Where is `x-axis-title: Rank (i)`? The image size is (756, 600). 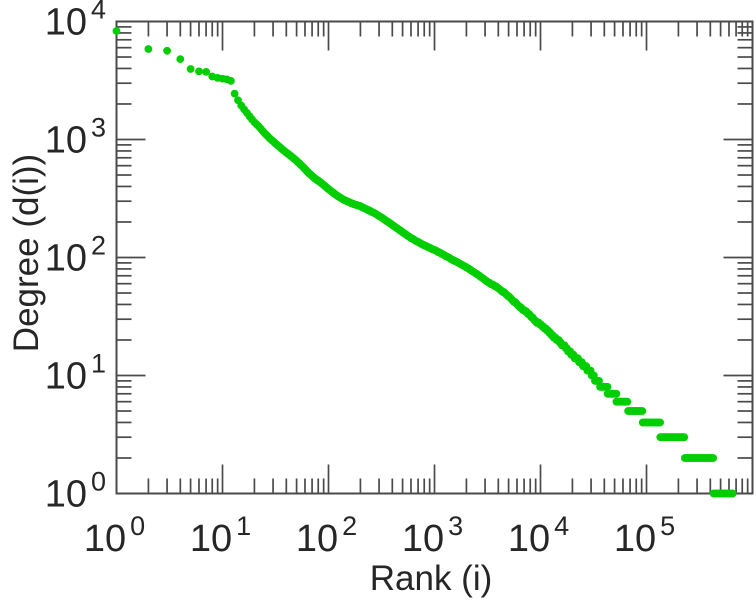 x-axis-title: Rank (i) is located at coordinates (431, 578).